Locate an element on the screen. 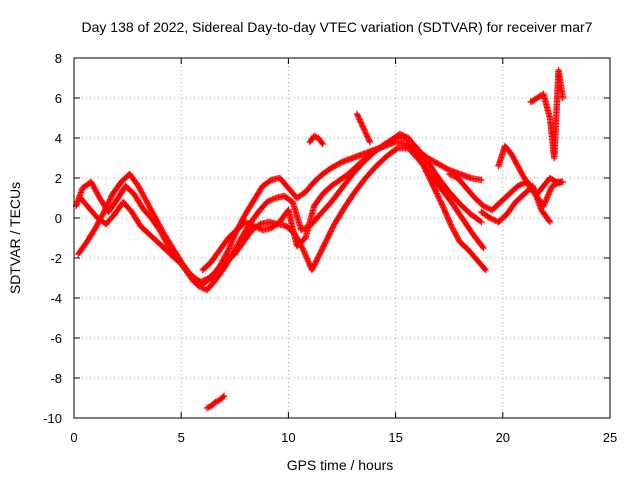  y-tick-label: -4 is located at coordinates (56, 298).